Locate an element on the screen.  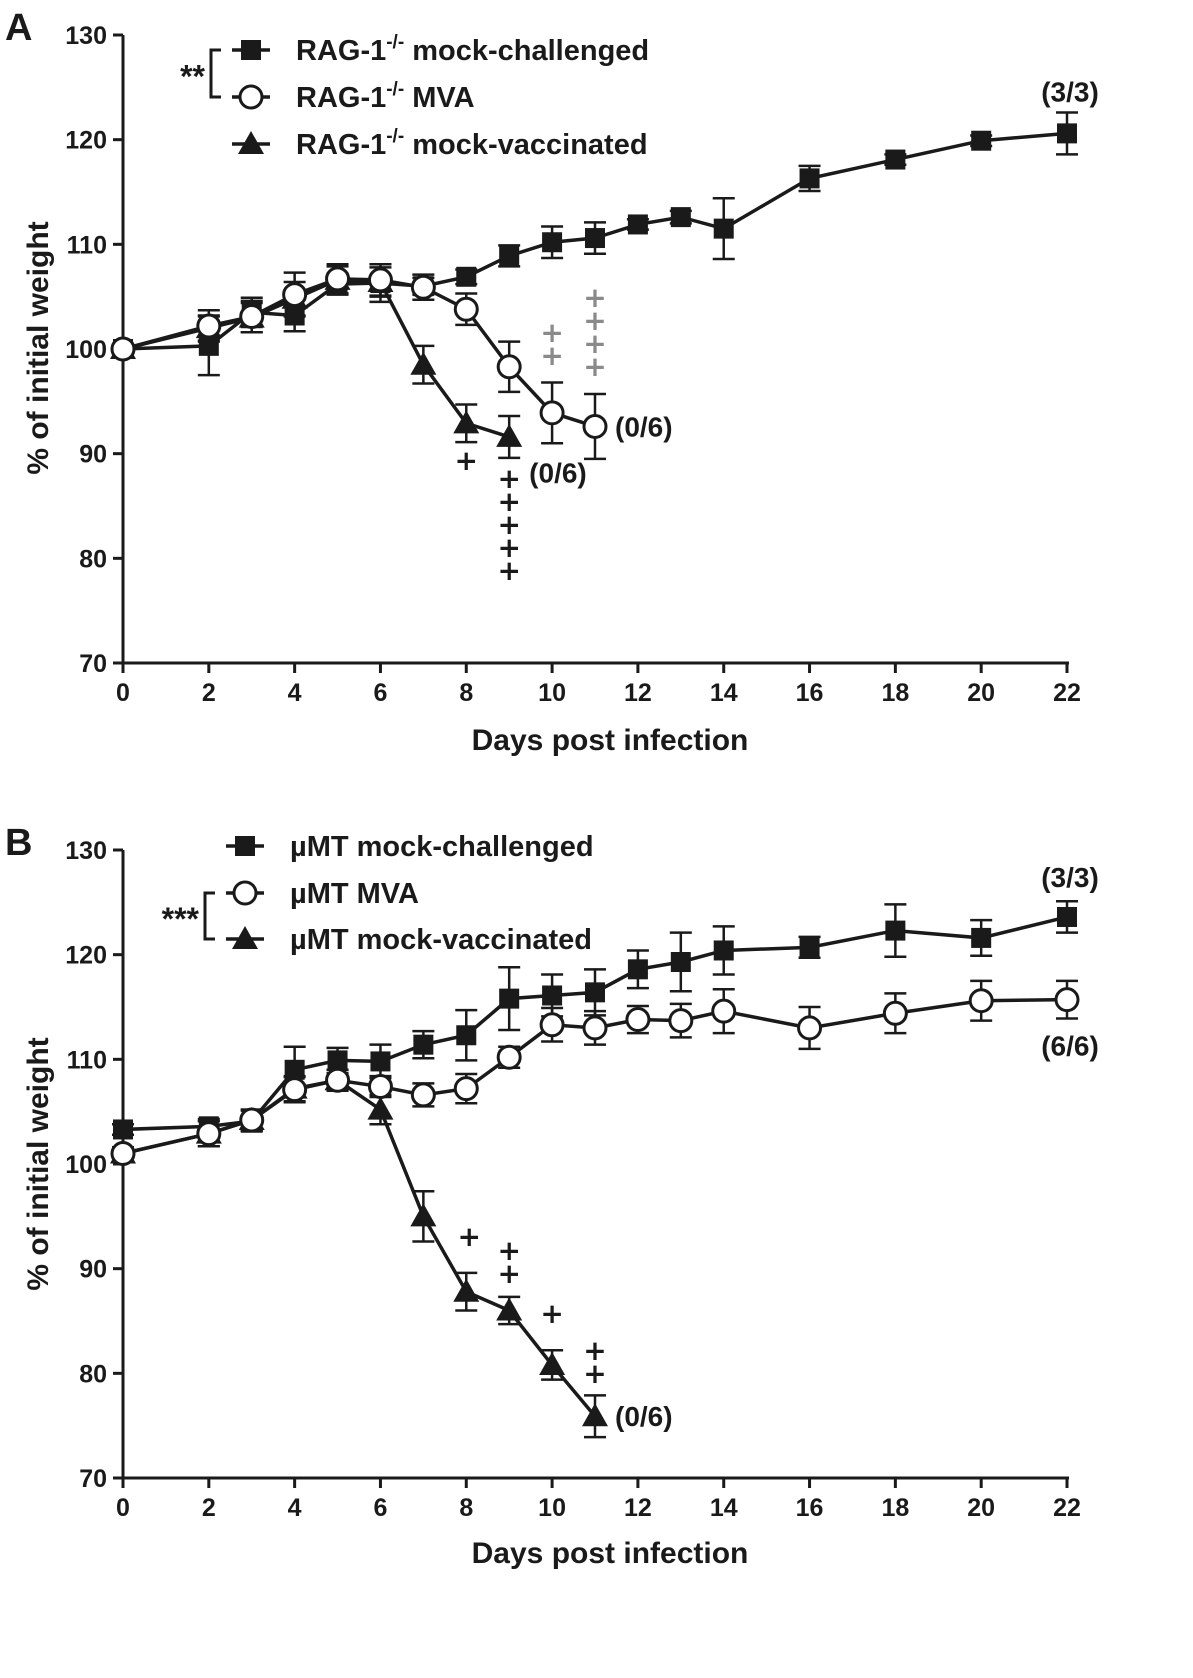
legend-label: RAG-1-/- mock-challenged is located at coordinates (472, 49).